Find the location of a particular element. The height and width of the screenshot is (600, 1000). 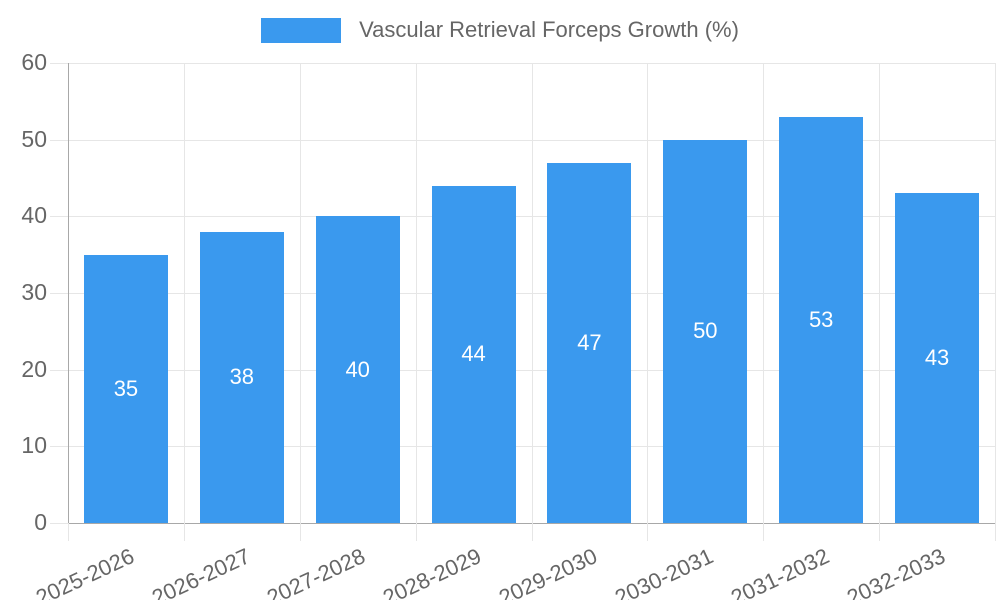

bar-value-label: 35 is located at coordinates (126, 388).